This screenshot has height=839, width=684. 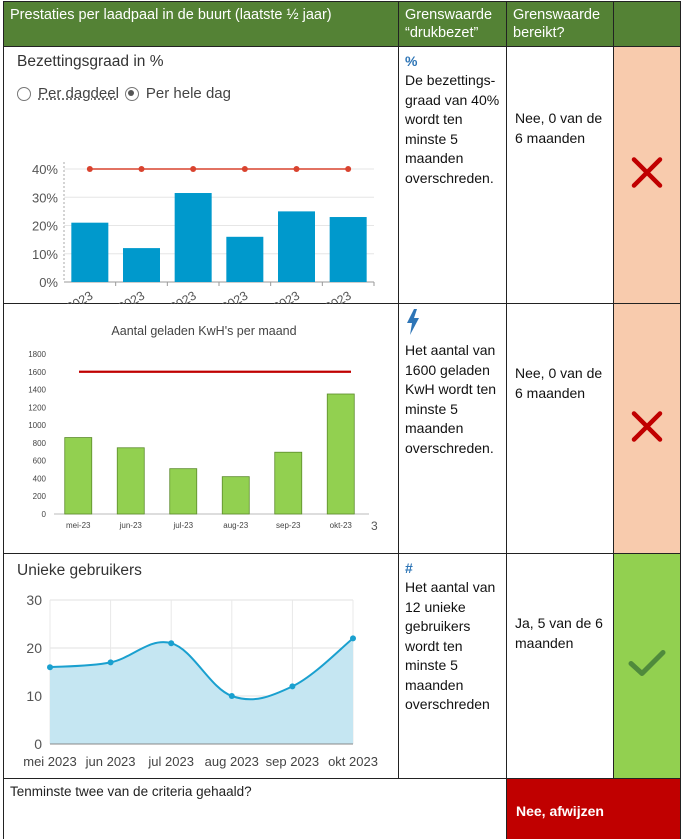 What do you see at coordinates (188, 93) in the screenshot?
I see `radio-per-hele-dag-label: Per hele dag` at bounding box center [188, 93].